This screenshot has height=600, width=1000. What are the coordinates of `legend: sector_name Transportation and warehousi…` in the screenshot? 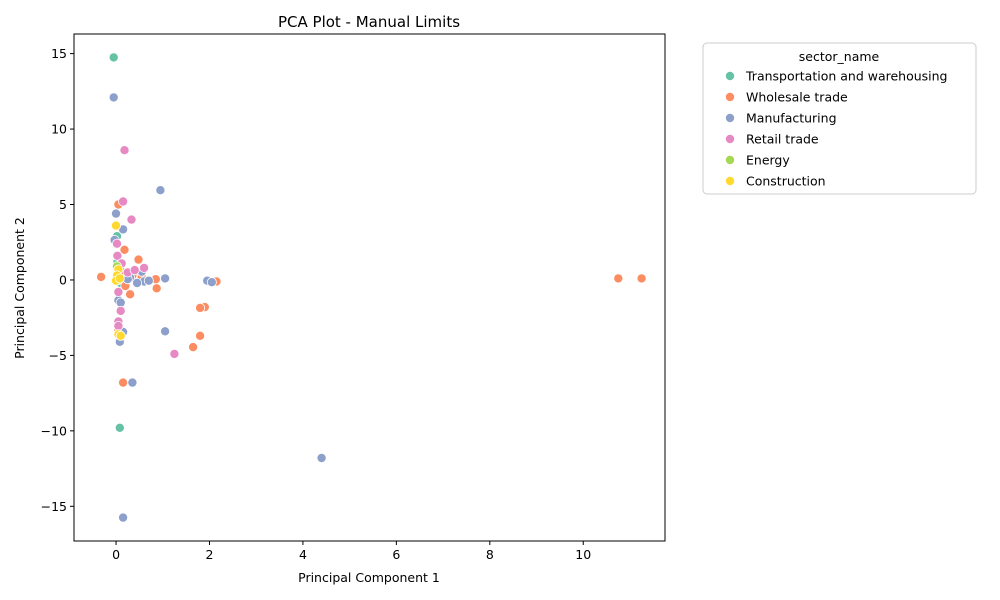 It's located at (839, 118).